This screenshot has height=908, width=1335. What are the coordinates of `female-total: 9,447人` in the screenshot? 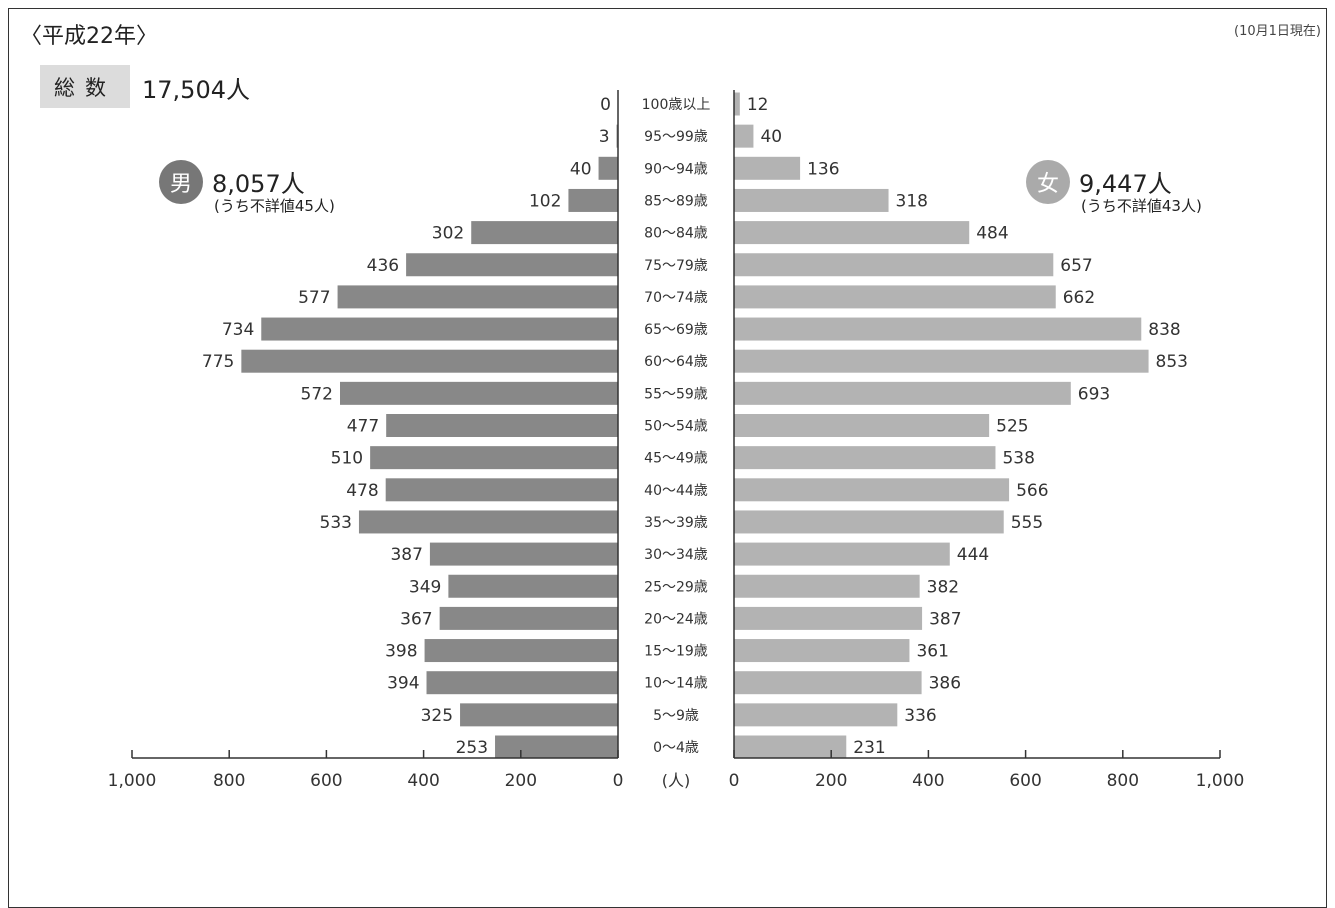 It's located at (1125, 184).